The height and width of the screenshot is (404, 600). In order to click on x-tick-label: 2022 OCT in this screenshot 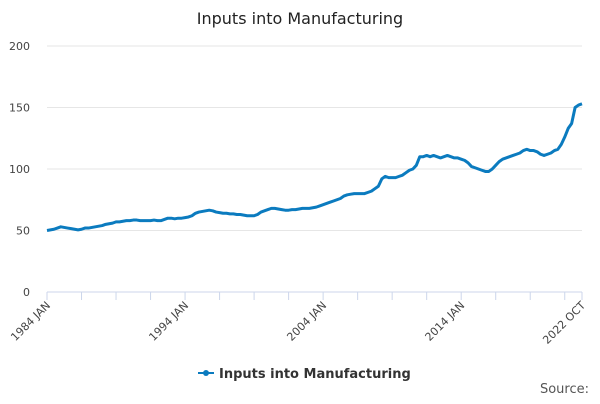, I will do `click(564, 323)`.